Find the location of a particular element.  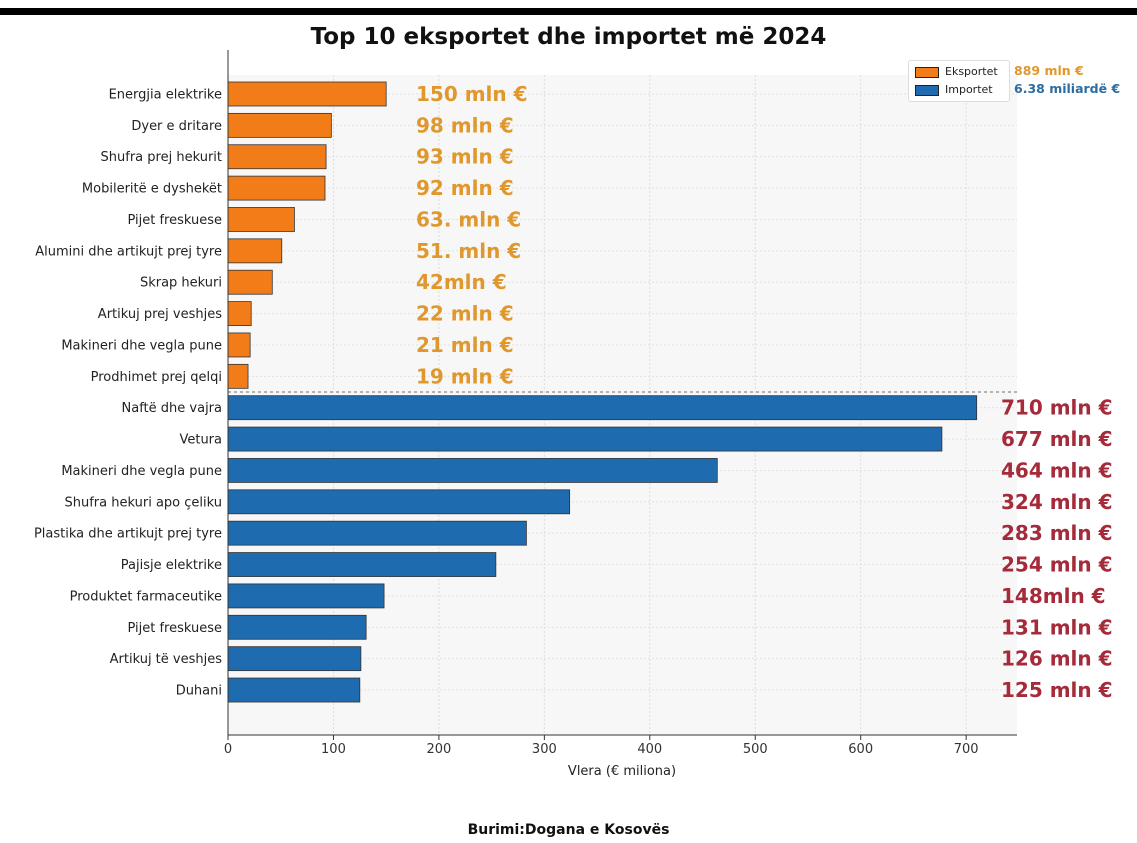

x-tick-label: 200 is located at coordinates (438, 749).